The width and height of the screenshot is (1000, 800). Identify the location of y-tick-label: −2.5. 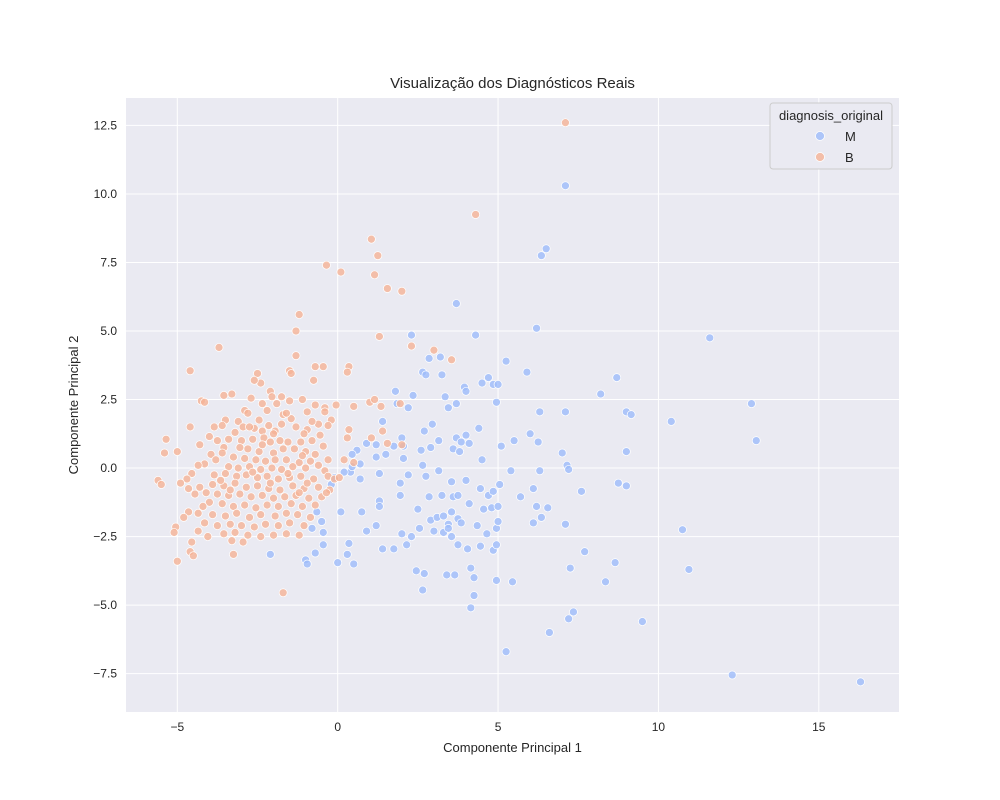
(105, 537).